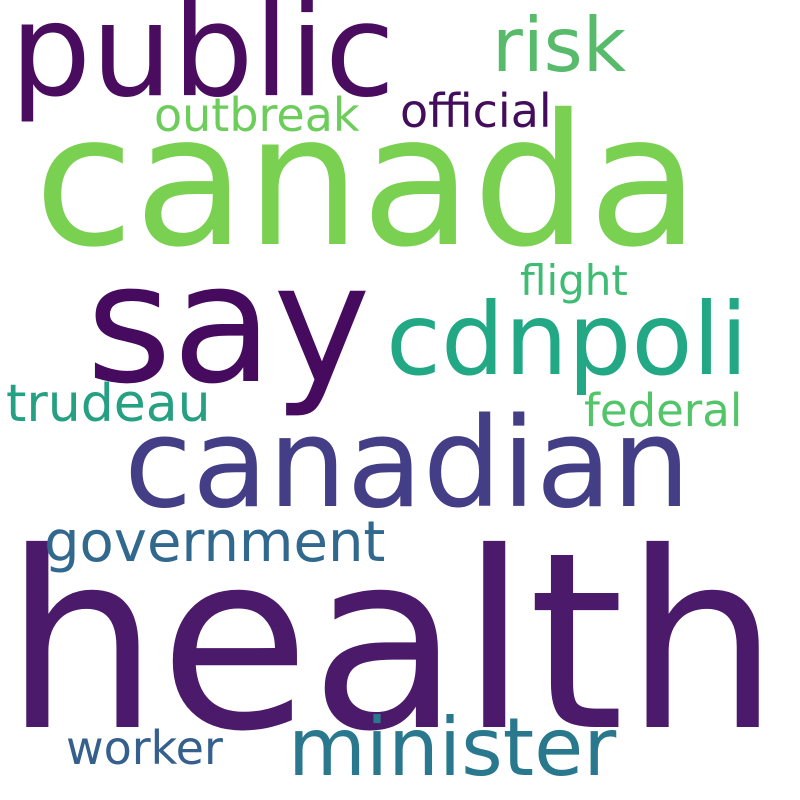  What do you see at coordinates (108, 404) in the screenshot?
I see `word-trudeau: trudeau` at bounding box center [108, 404].